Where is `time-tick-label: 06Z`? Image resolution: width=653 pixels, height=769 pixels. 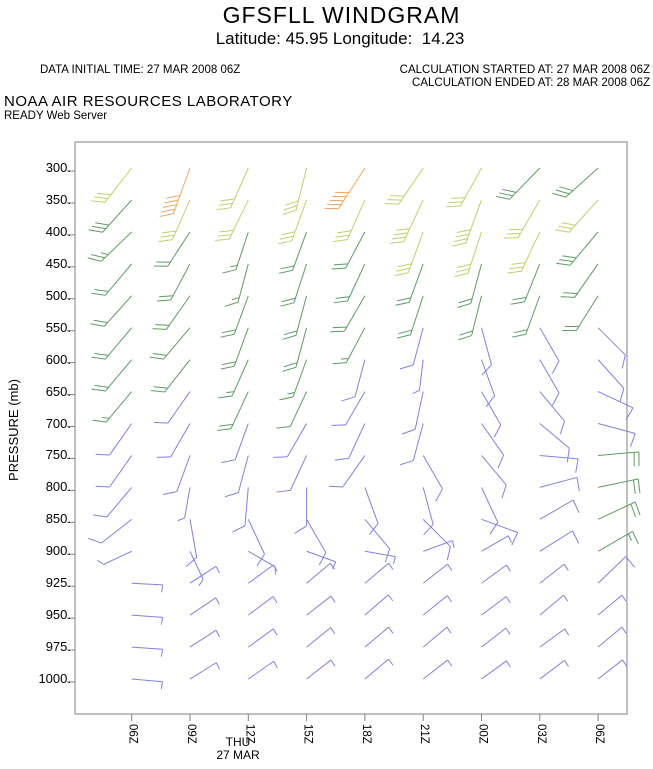 time-tick-label: 06Z is located at coordinates (132, 734).